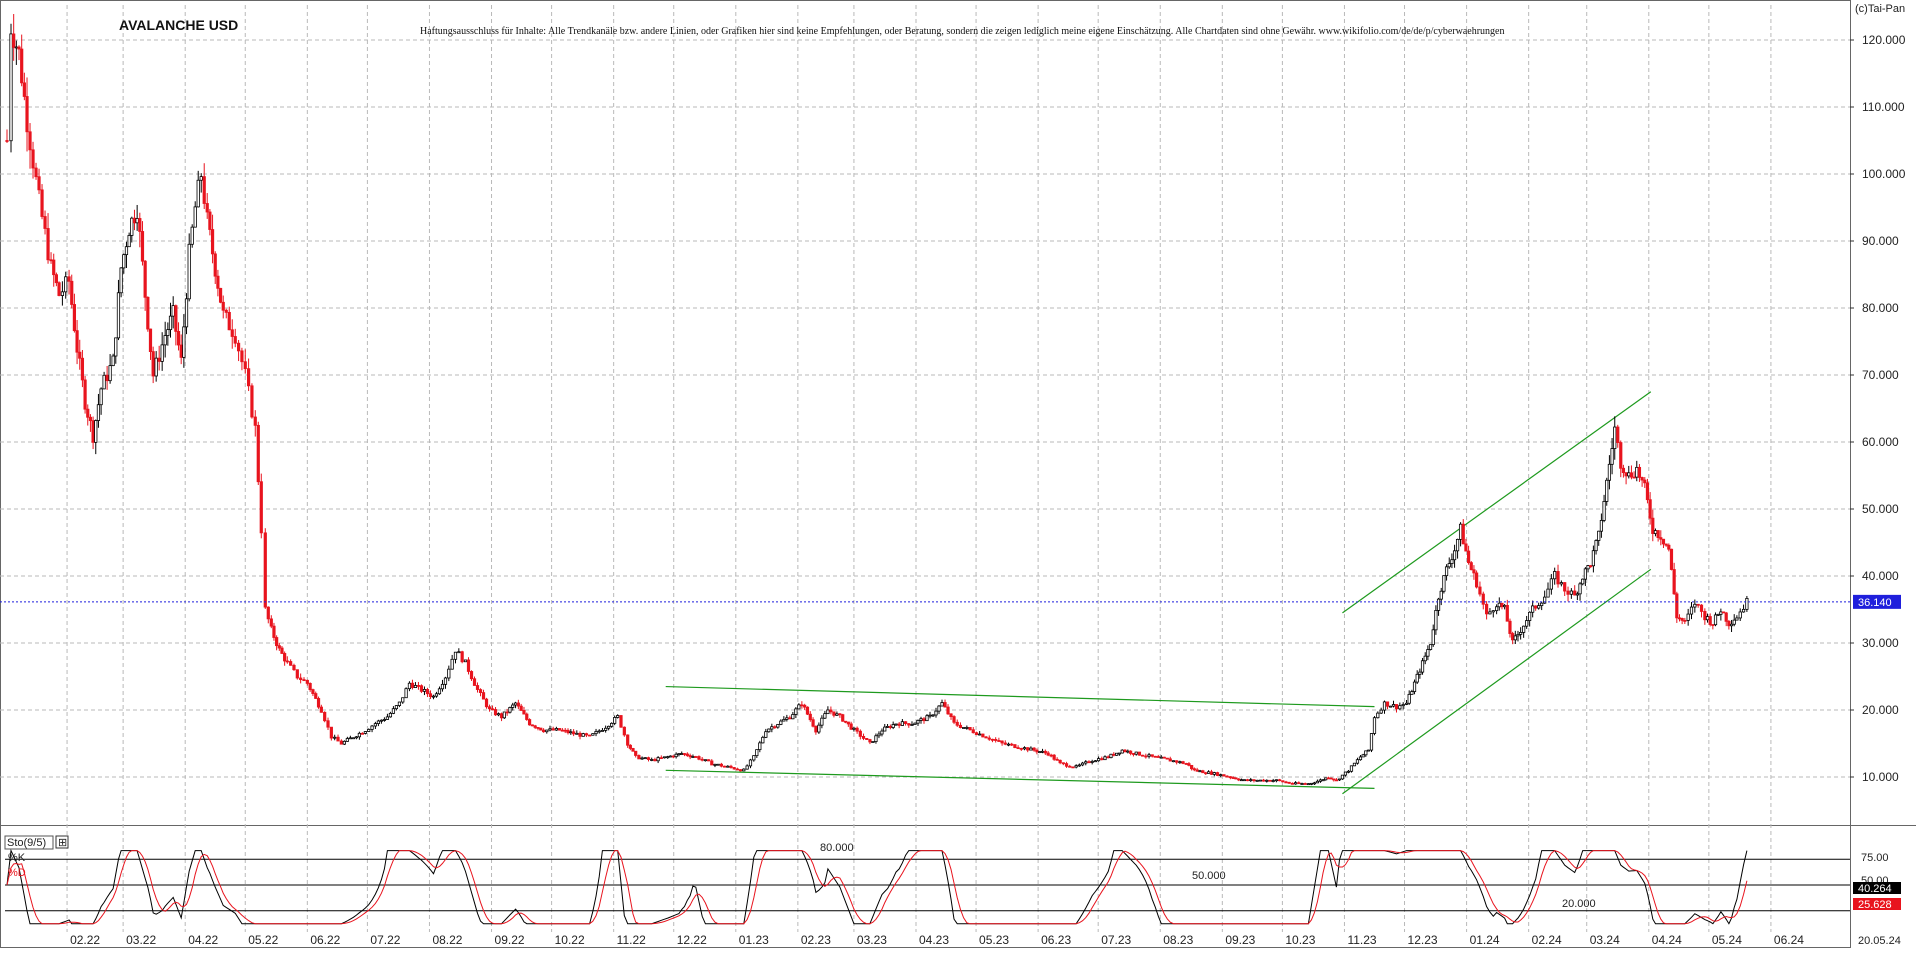 The width and height of the screenshot is (1916, 953). What do you see at coordinates (203, 940) in the screenshot?
I see `x-tick-label: 04.22` at bounding box center [203, 940].